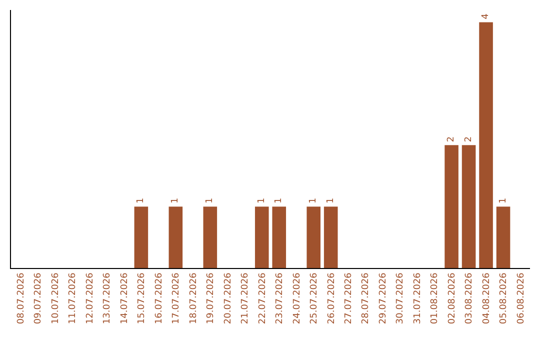 The height and width of the screenshot is (340, 540). Describe the element at coordinates (245, 298) in the screenshot. I see `x-tick-label: 21.07.2026` at that location.